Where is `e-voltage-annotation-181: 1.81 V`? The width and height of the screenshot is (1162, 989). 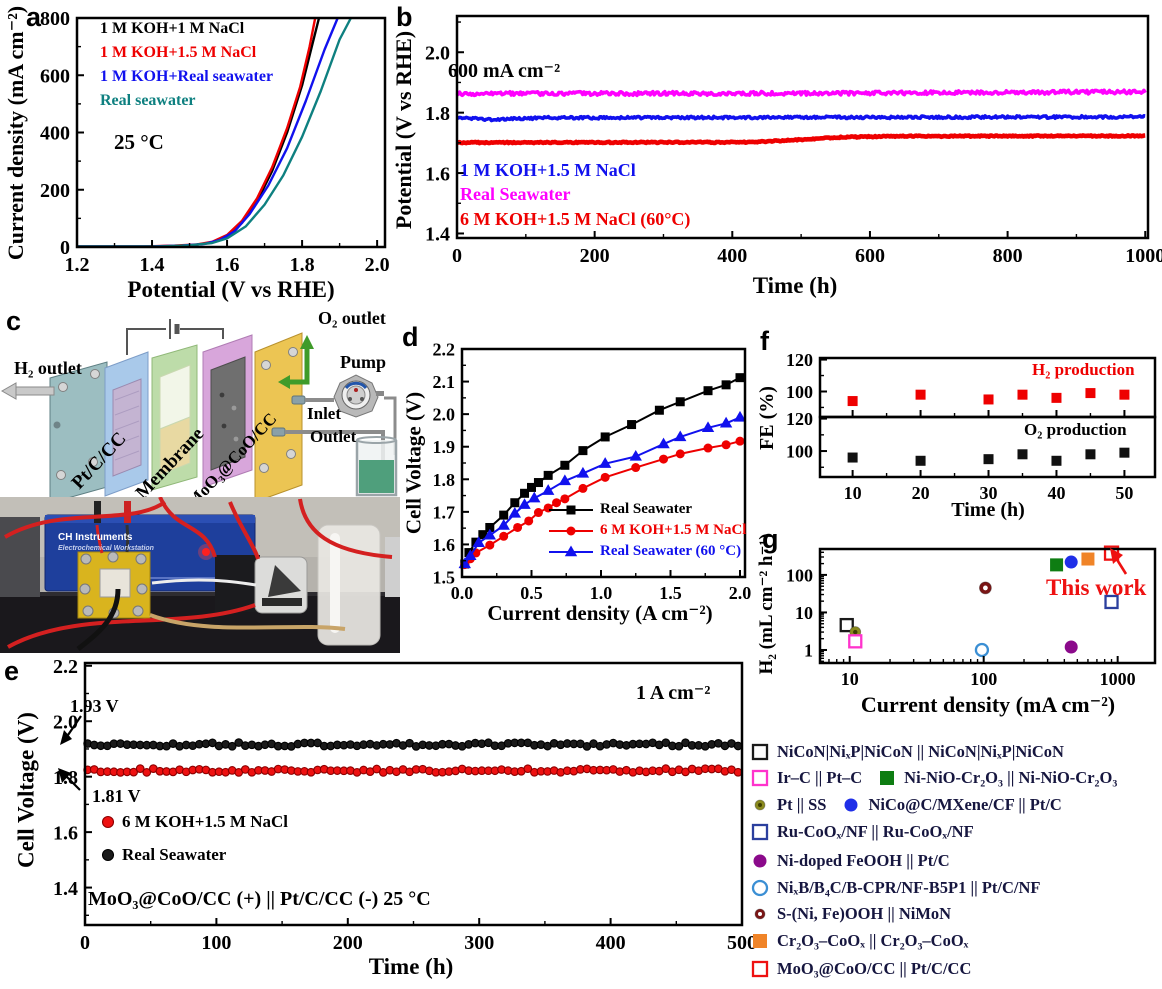 e-voltage-annotation-181: 1.81 V is located at coordinates (116, 796).